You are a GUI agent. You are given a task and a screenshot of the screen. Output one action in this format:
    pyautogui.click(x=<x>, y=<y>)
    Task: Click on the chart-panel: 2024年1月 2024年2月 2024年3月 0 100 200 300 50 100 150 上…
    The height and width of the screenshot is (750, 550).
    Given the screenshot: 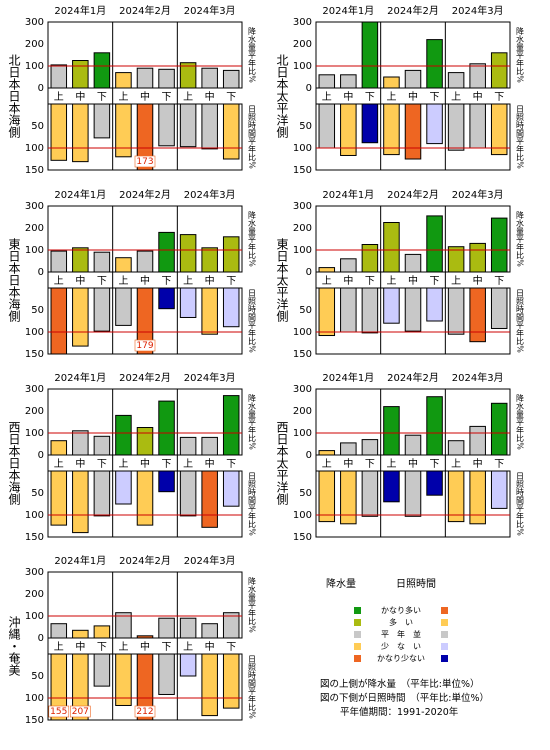 What is the action you would take?
    pyautogui.click(x=132, y=90)
    